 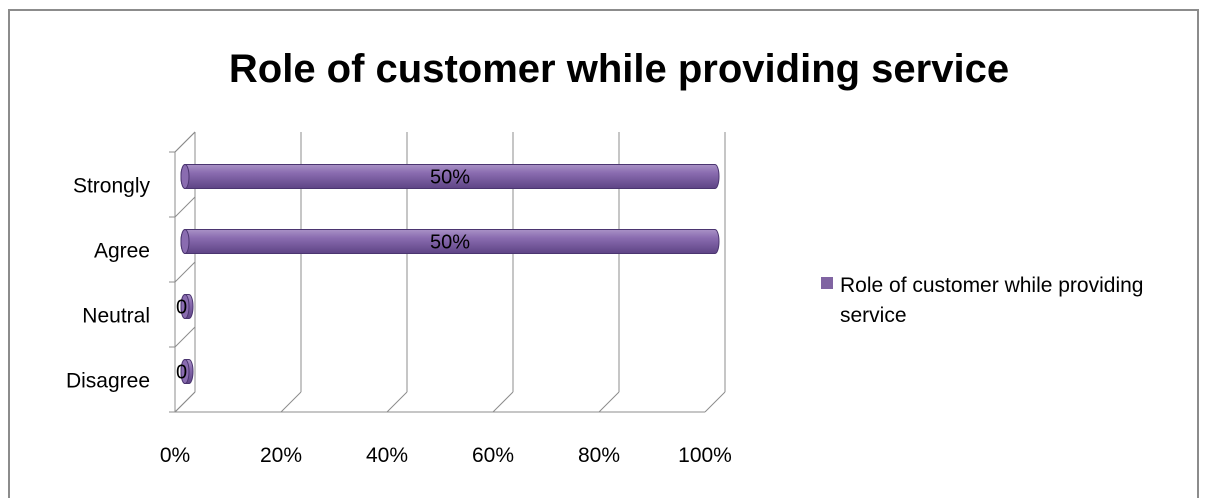 What do you see at coordinates (116, 316) in the screenshot?
I see `category-label: Neutral` at bounding box center [116, 316].